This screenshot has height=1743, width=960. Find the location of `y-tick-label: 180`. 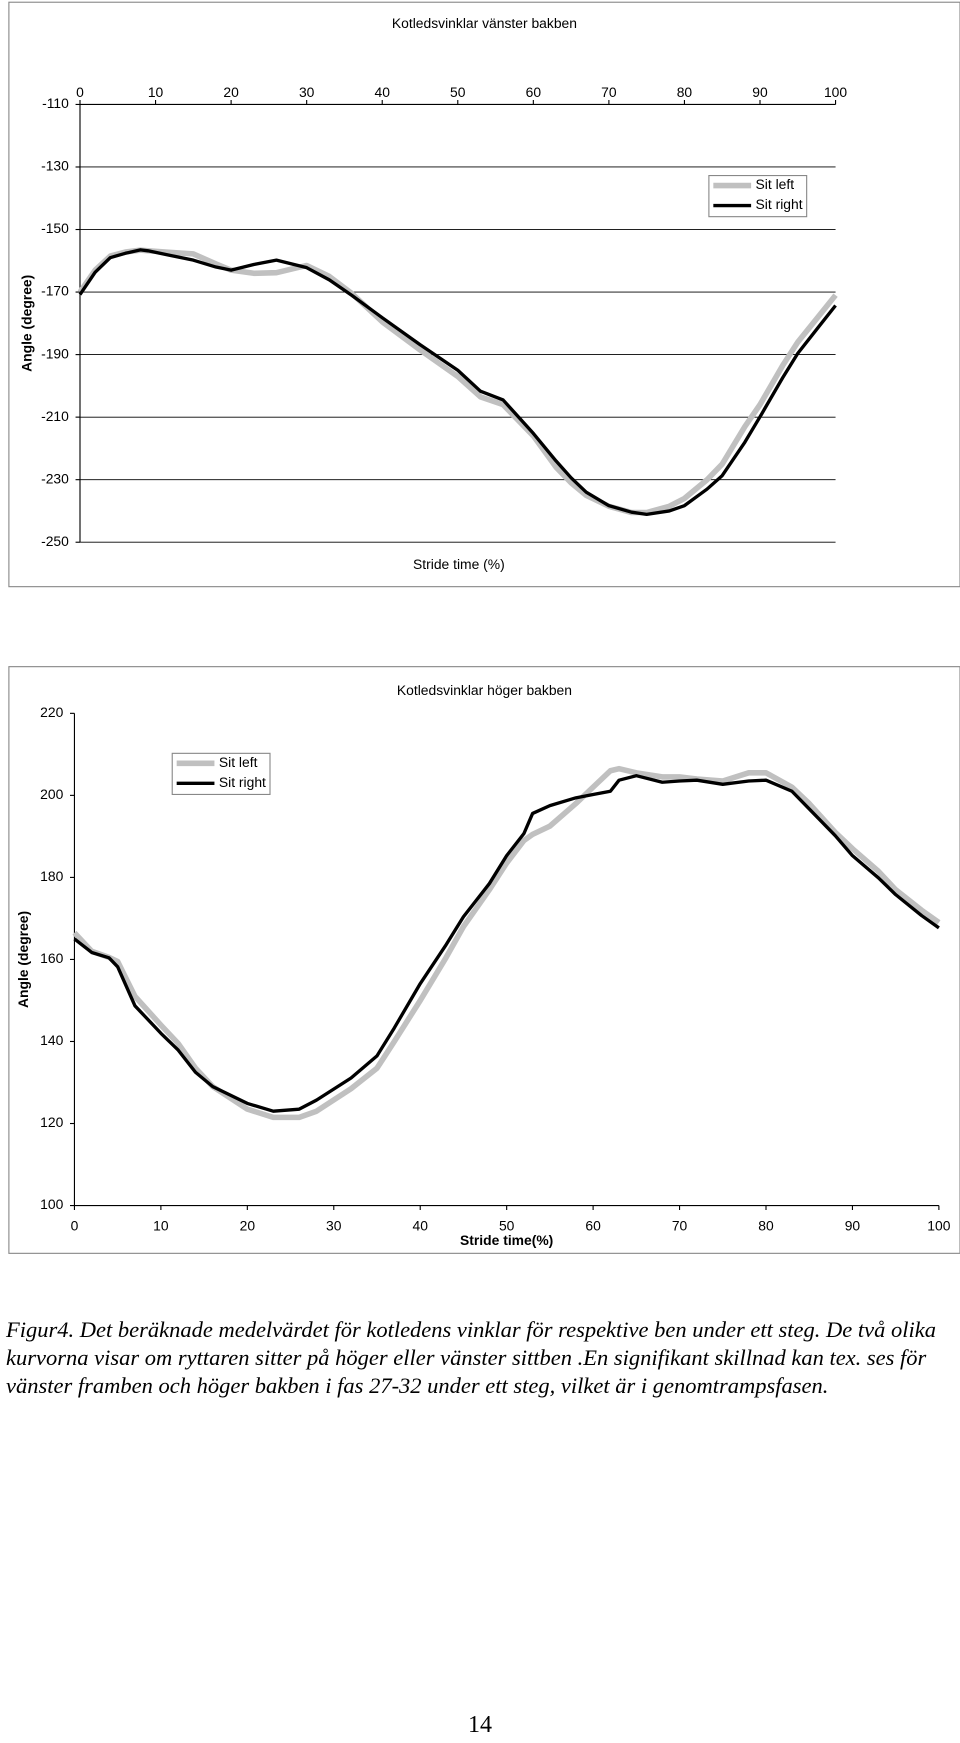

y-tick-label: 180 is located at coordinates (51, 876).